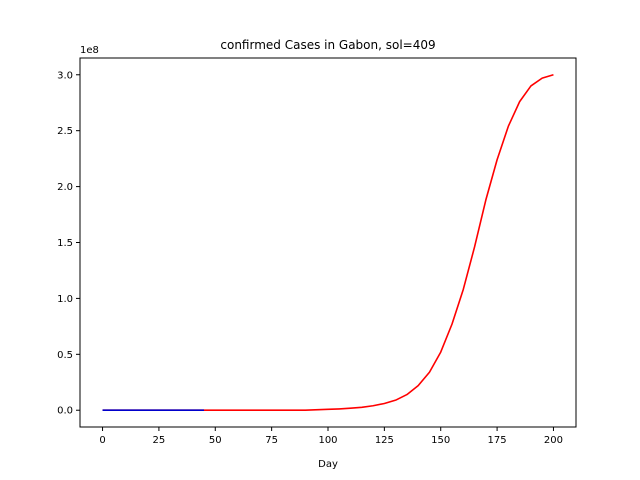 The image size is (640, 480). I want to click on x-tick-label: 25, so click(159, 440).